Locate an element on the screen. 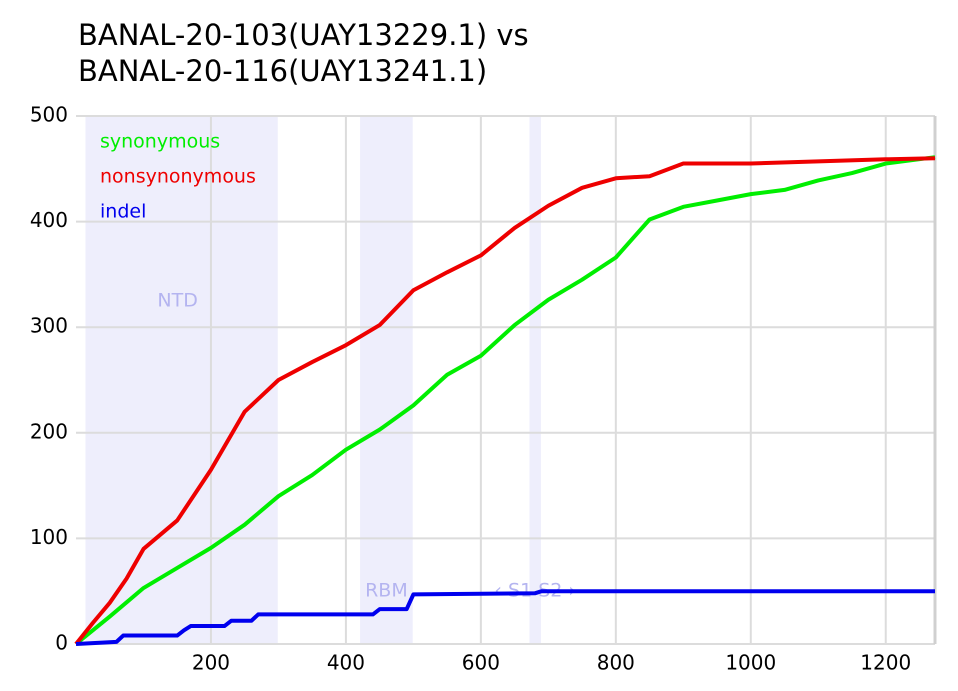 The image size is (958, 691). x-tick-label: 1200 is located at coordinates (885, 663).